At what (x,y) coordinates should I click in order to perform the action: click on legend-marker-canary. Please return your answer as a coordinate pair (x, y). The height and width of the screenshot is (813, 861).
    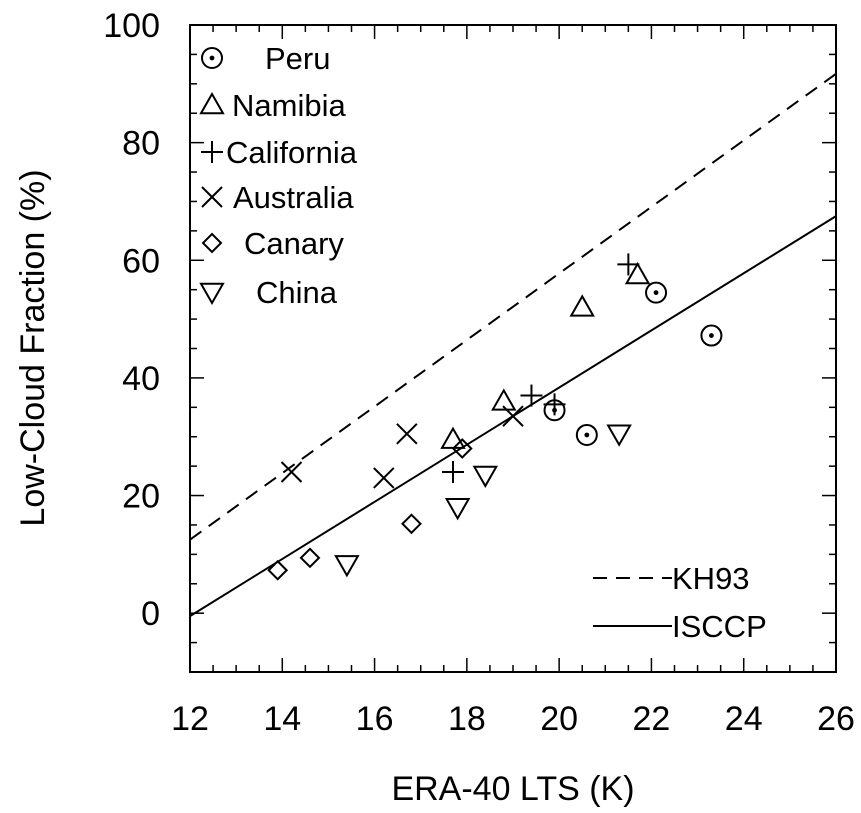
    Looking at the image, I should click on (212, 243).